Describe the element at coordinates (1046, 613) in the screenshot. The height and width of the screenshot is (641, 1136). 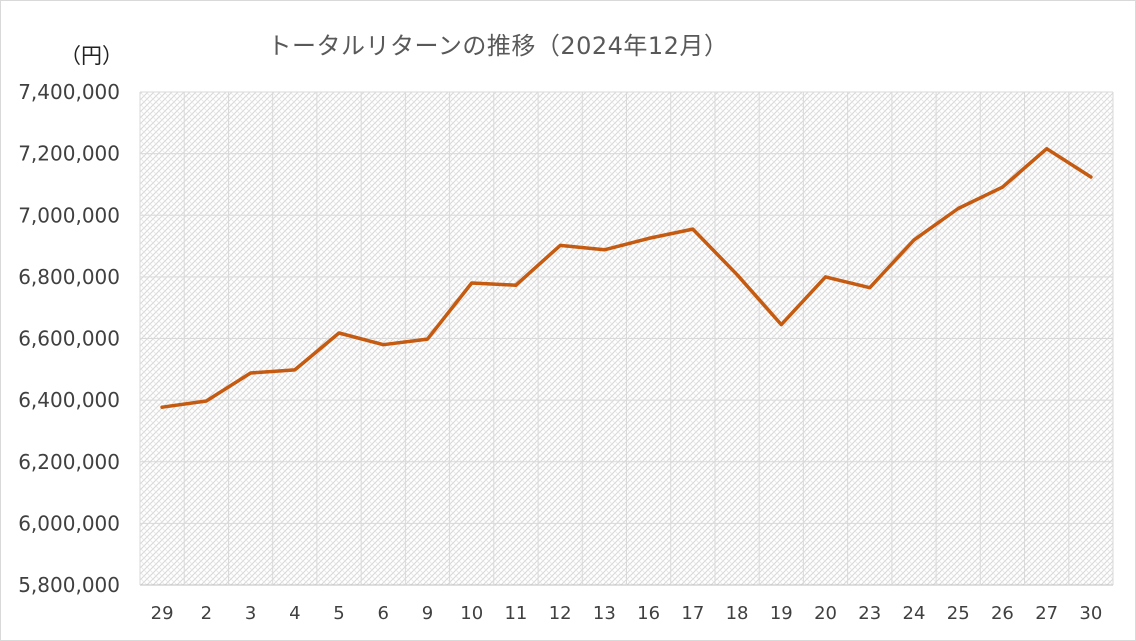
I see `x-tick-label: 27` at that location.